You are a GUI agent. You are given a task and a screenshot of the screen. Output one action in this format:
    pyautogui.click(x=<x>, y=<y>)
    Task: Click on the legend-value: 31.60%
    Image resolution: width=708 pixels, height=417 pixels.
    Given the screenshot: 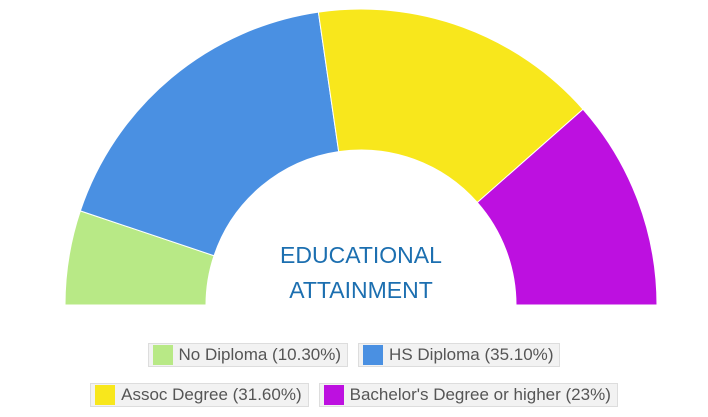 What is the action you would take?
    pyautogui.click(x=267, y=394)
    